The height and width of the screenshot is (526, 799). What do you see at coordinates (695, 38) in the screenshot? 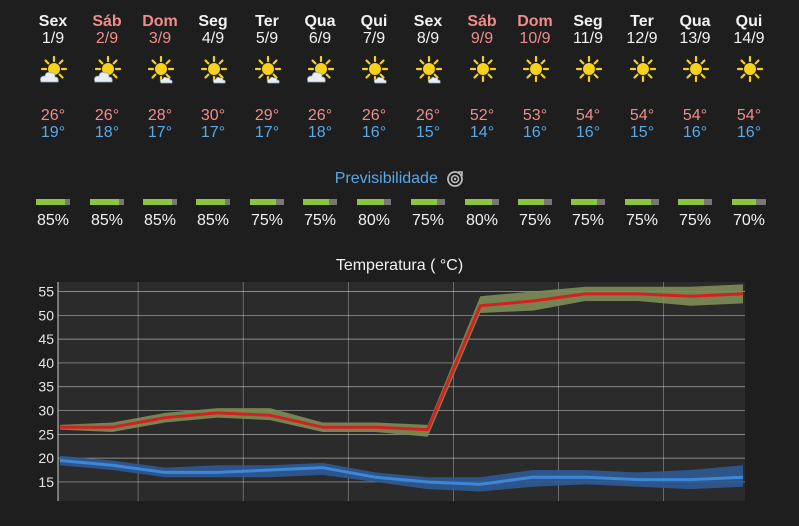
I see `day-date: 13/9` at bounding box center [695, 38].